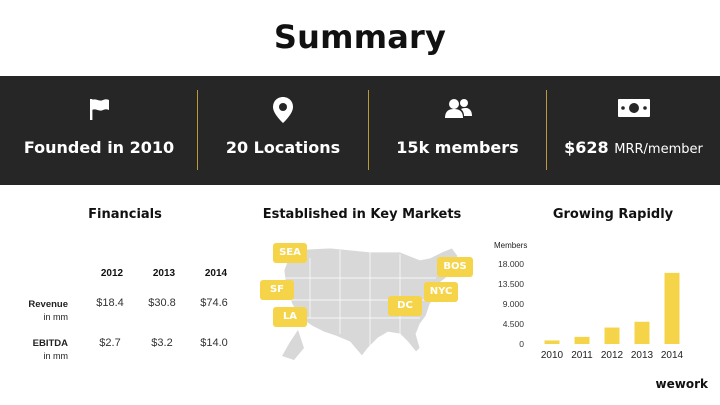 This screenshot has height=405, width=720. I want to click on y-axis-label: Members, so click(510, 245).